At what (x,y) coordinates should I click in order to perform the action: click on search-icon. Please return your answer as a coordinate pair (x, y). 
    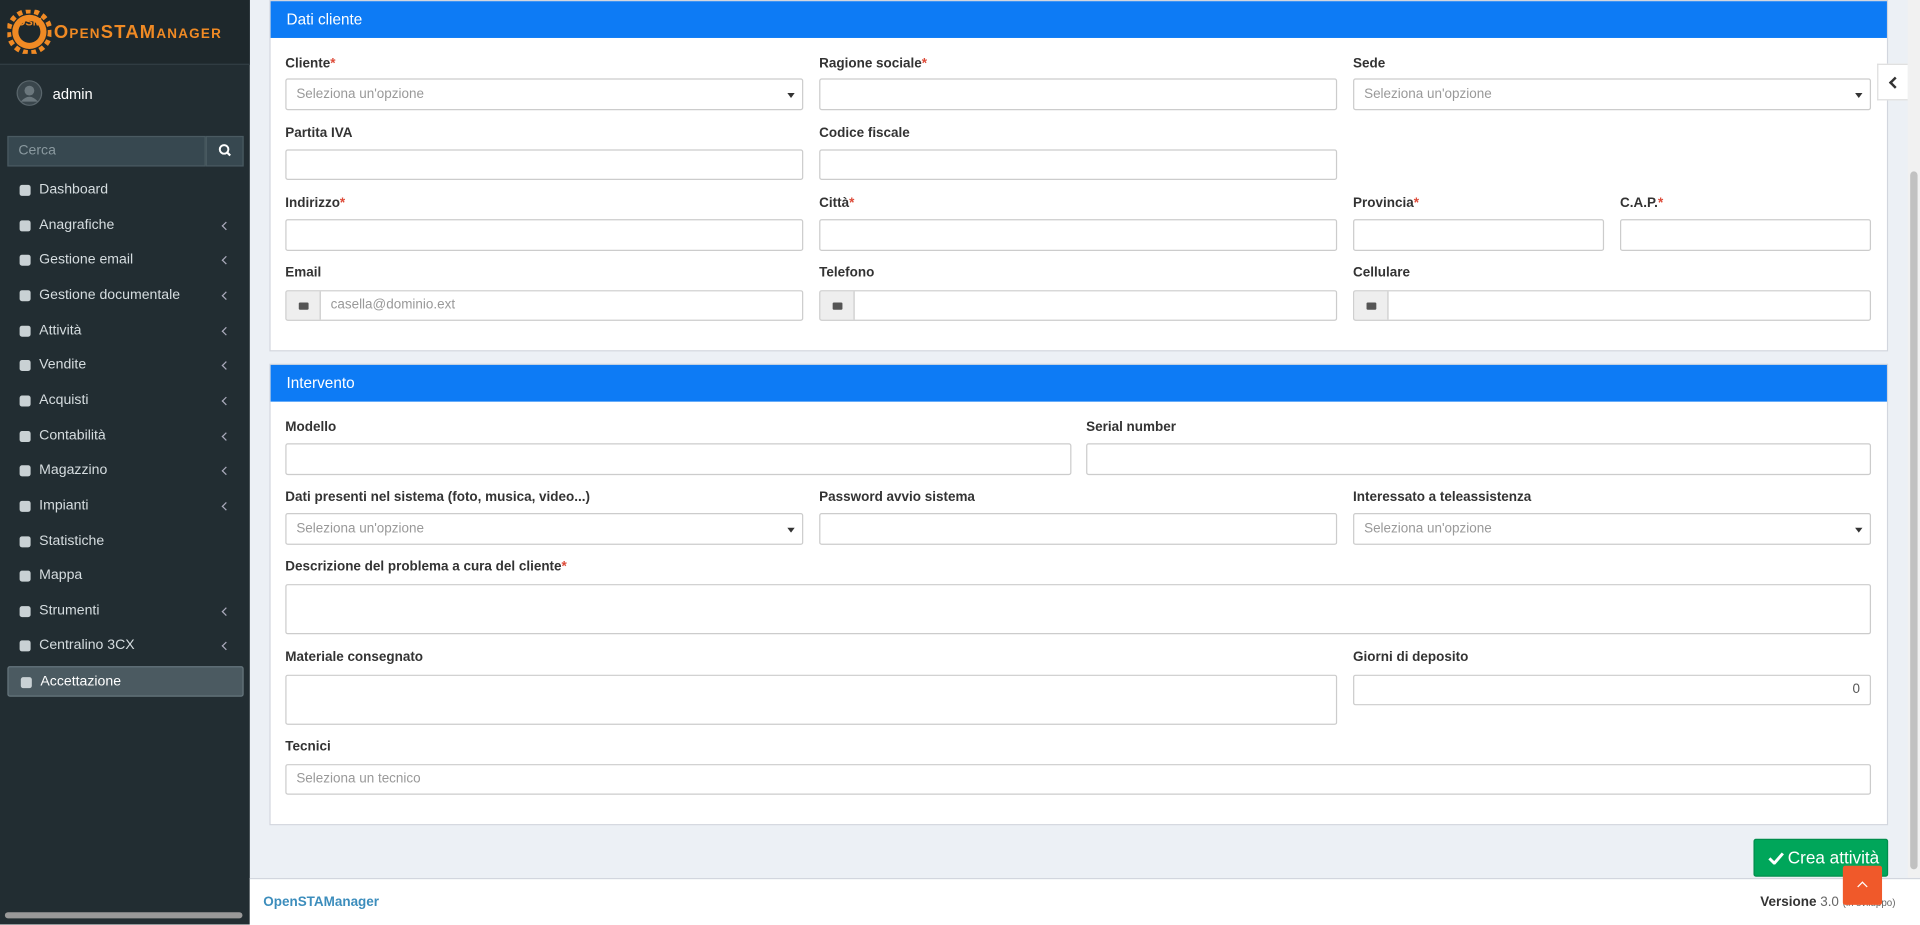
    Looking at the image, I should click on (224, 150).